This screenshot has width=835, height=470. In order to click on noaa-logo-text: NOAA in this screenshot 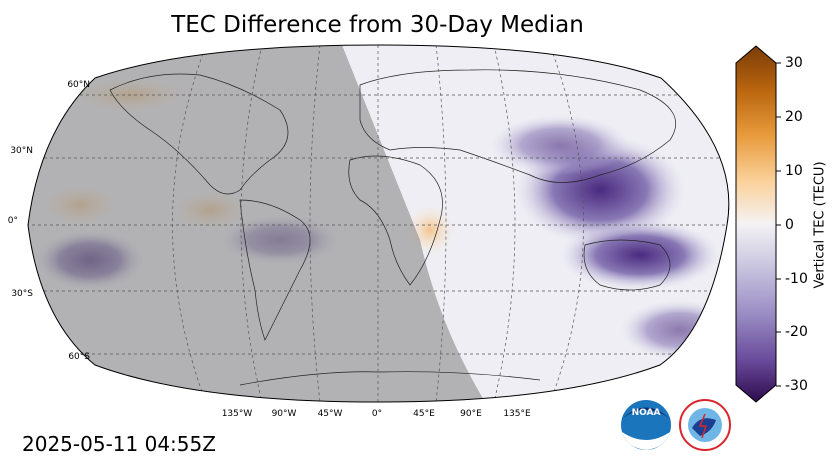, I will do `click(646, 413)`.